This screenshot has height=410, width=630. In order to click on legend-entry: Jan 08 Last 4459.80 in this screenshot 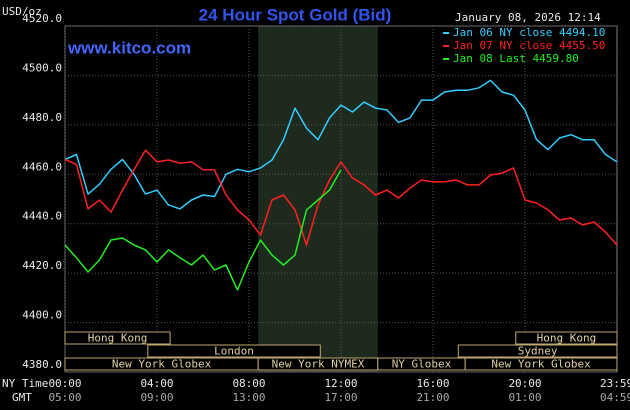, I will do `click(516, 58)`.